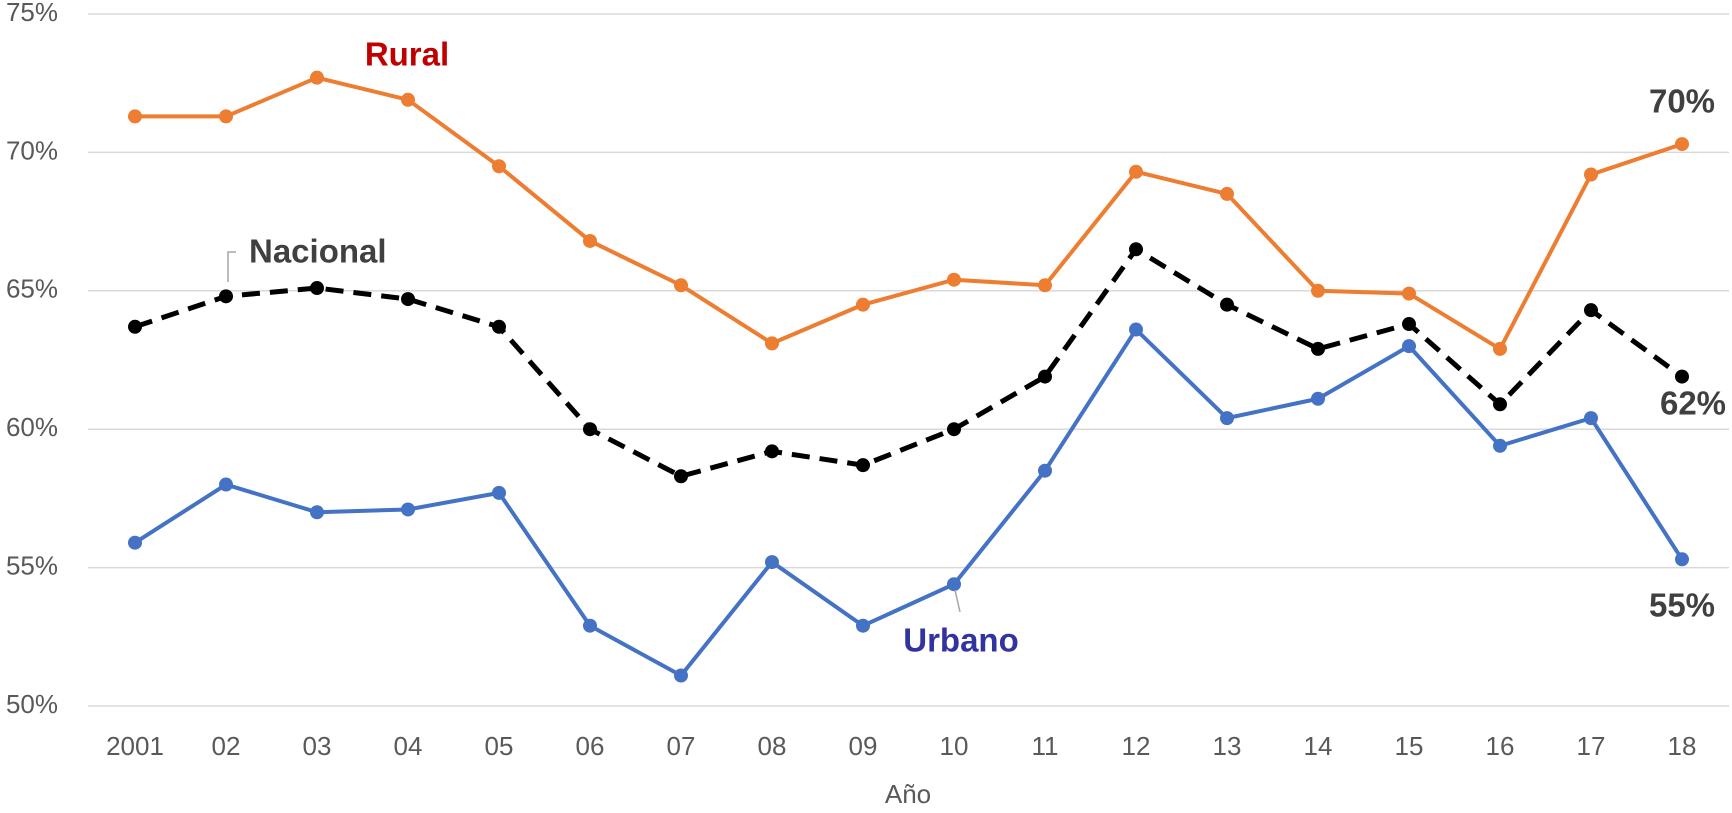 The width and height of the screenshot is (1732, 813). I want to click on x-tick-label: 18, so click(1682, 746).